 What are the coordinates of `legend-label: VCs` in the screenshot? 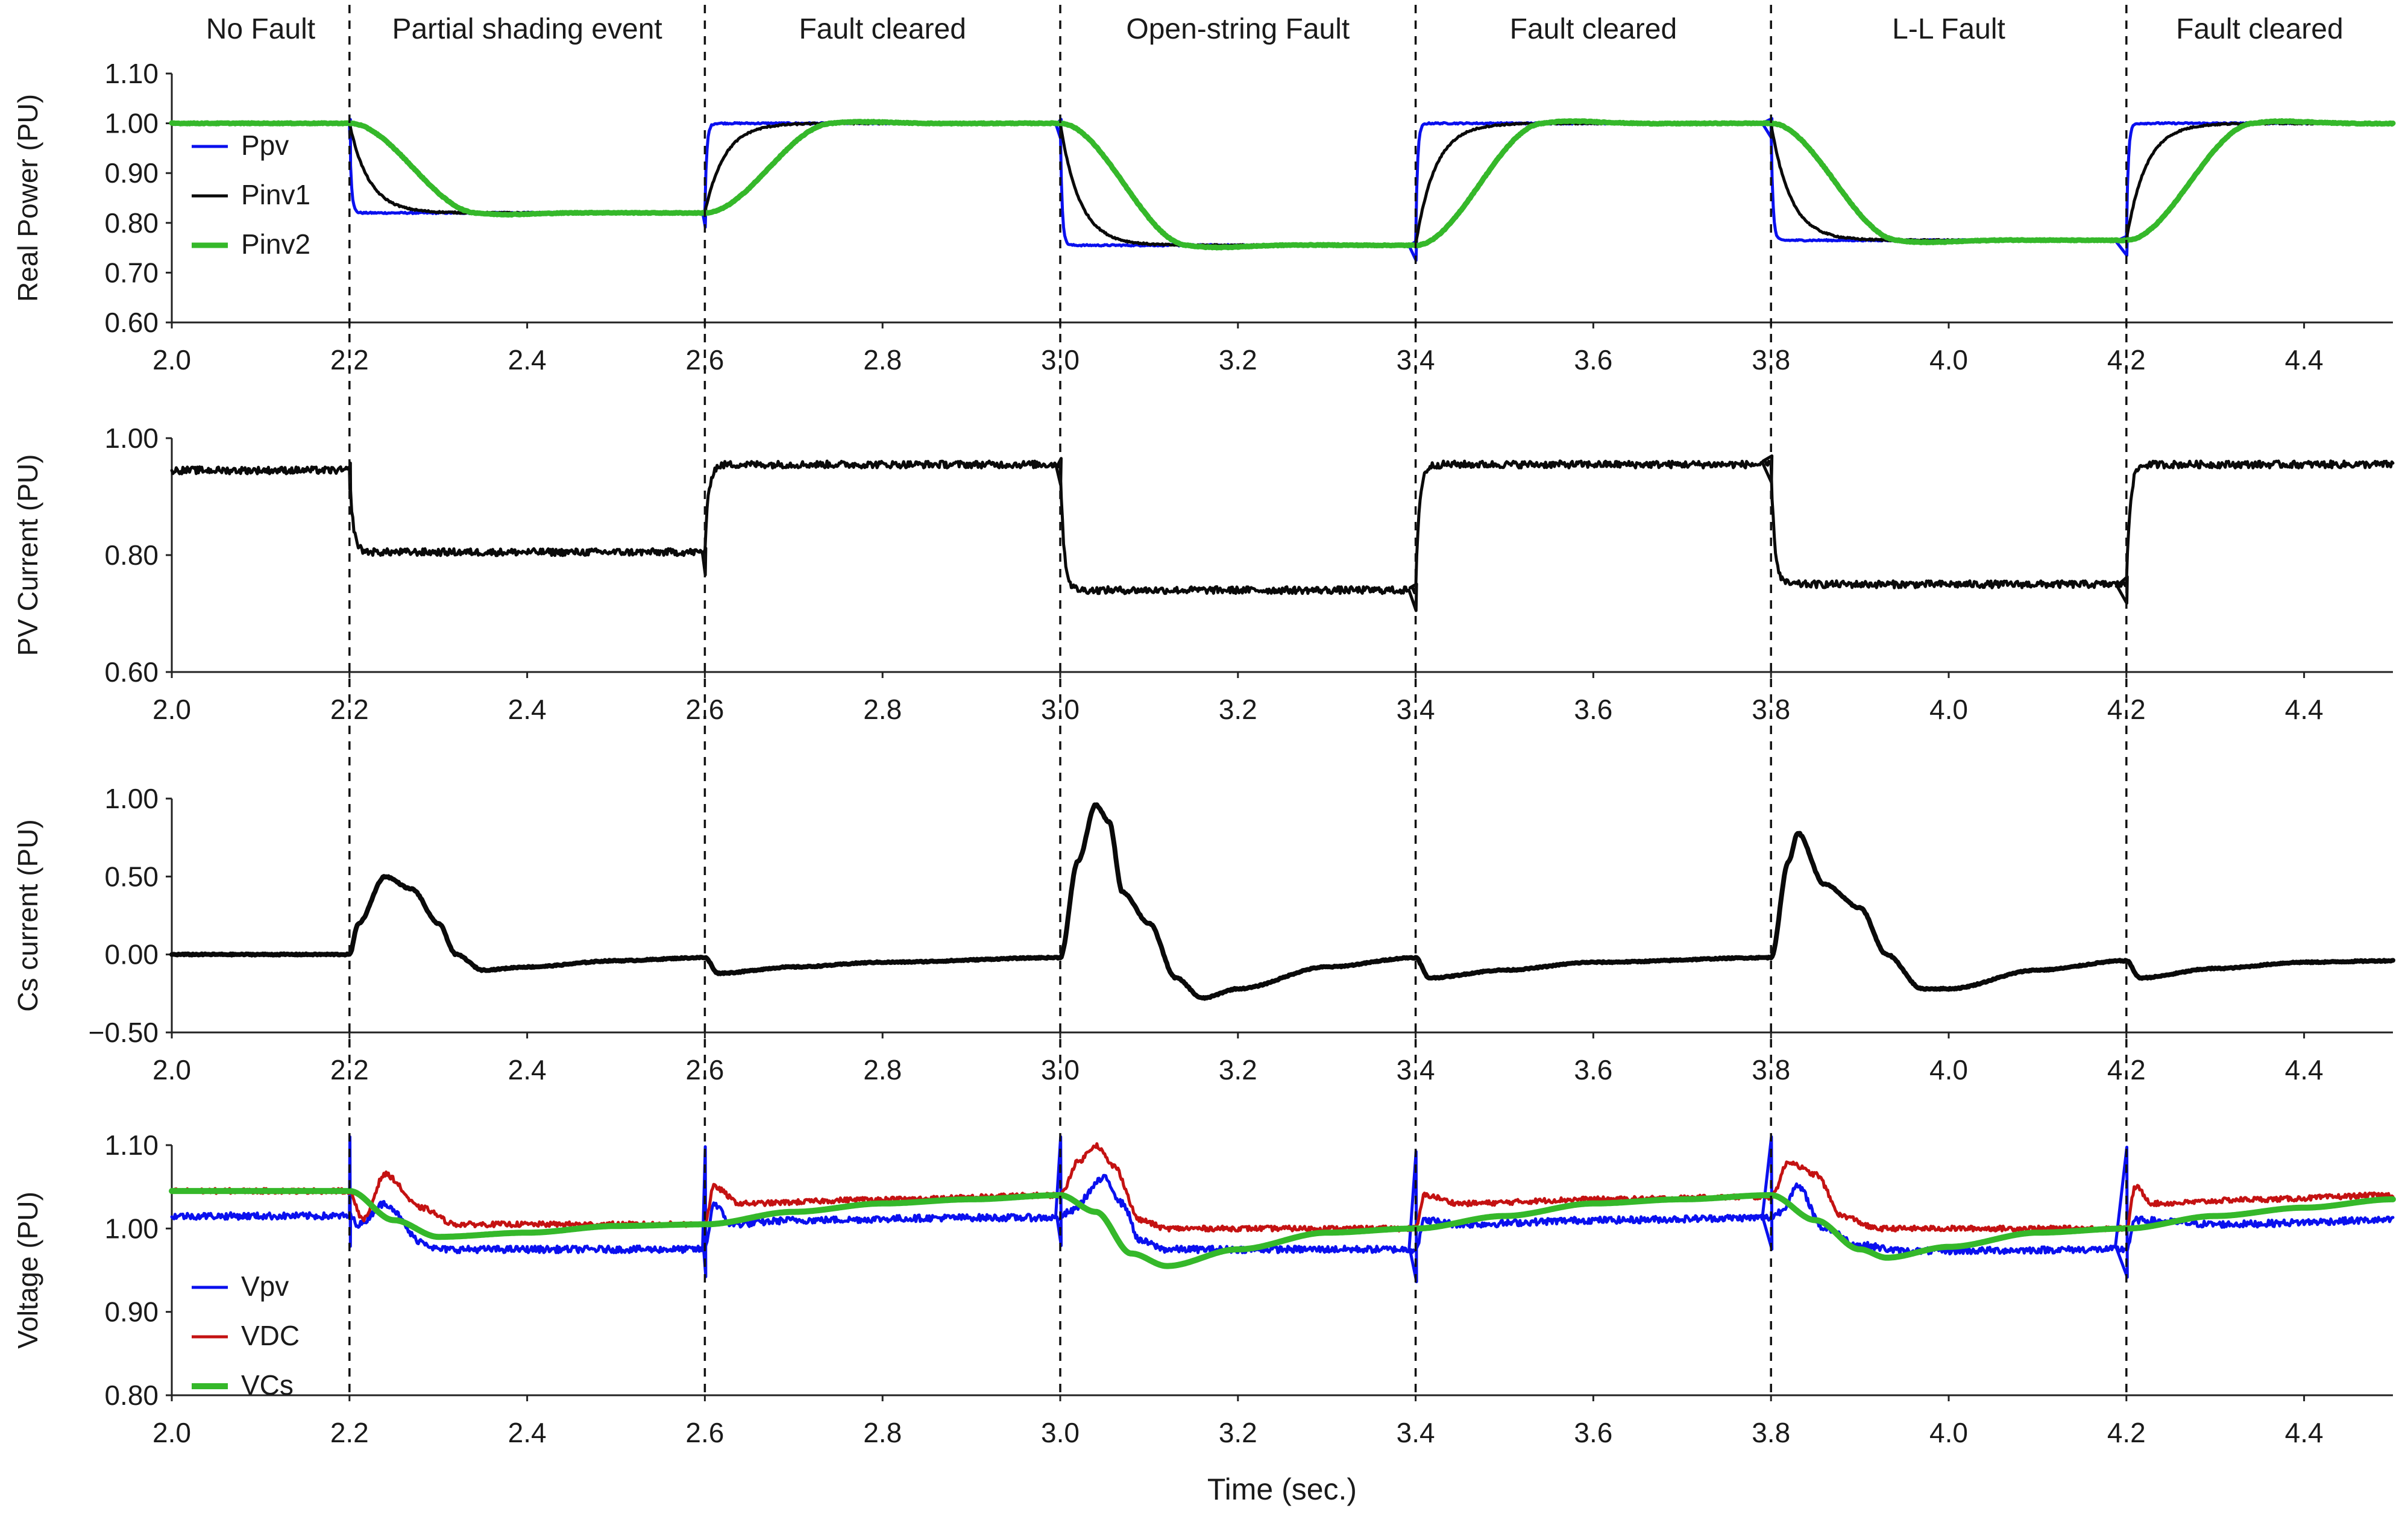 It's located at (267, 1385).